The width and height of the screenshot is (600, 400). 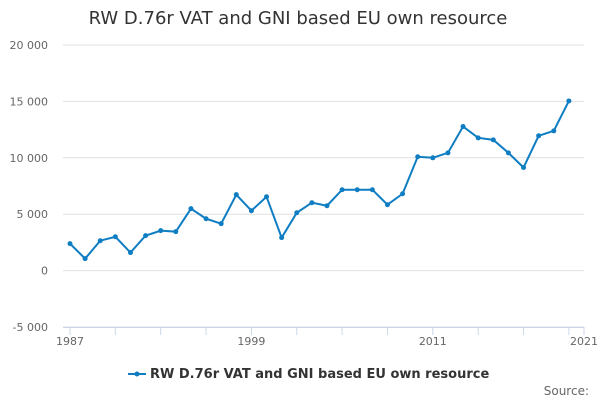 What do you see at coordinates (161, 231) in the screenshot?
I see `data-point-1993` at bounding box center [161, 231].